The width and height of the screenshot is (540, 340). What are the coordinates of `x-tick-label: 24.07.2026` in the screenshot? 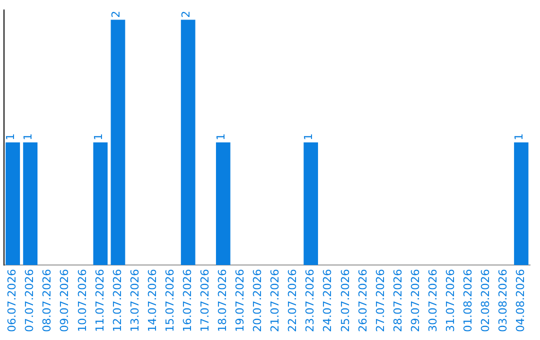 It's located at (327, 300).